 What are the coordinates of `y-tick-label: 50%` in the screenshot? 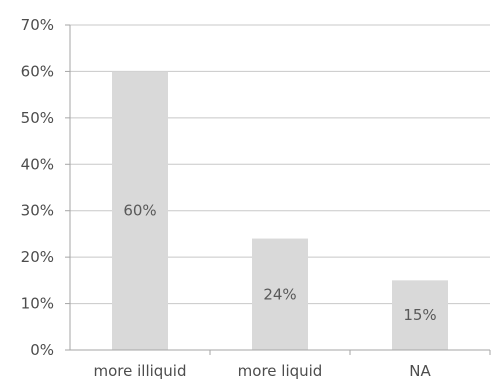 It's located at (37, 118).